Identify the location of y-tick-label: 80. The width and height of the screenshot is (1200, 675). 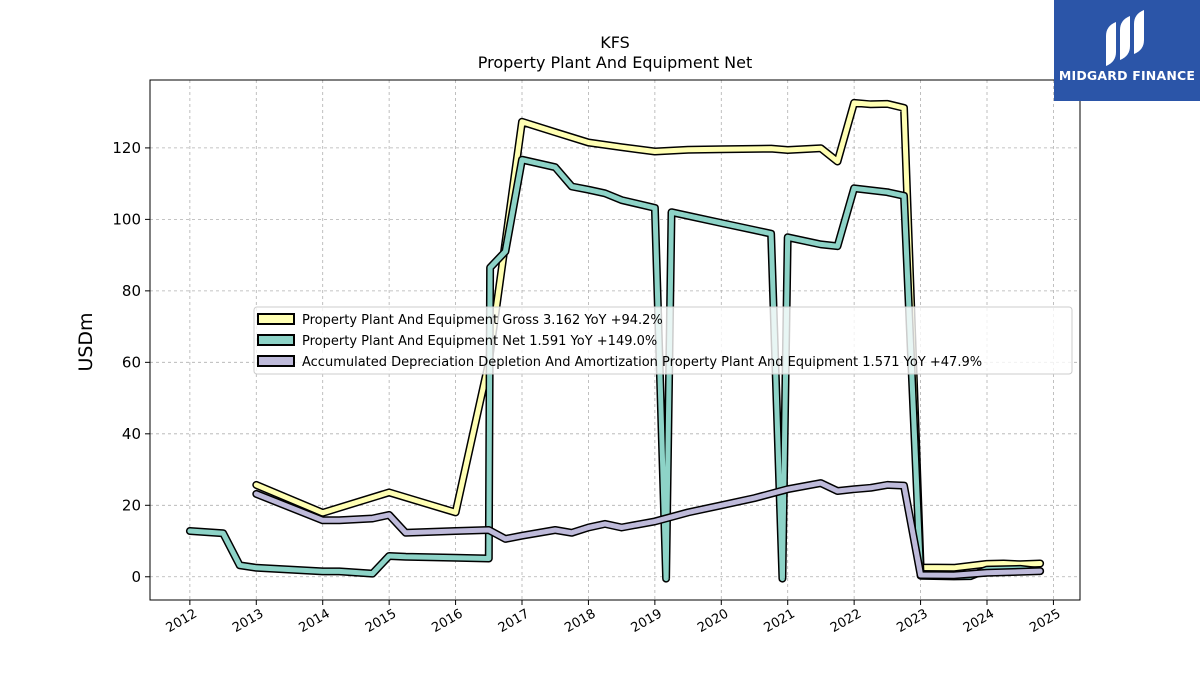
(131, 291).